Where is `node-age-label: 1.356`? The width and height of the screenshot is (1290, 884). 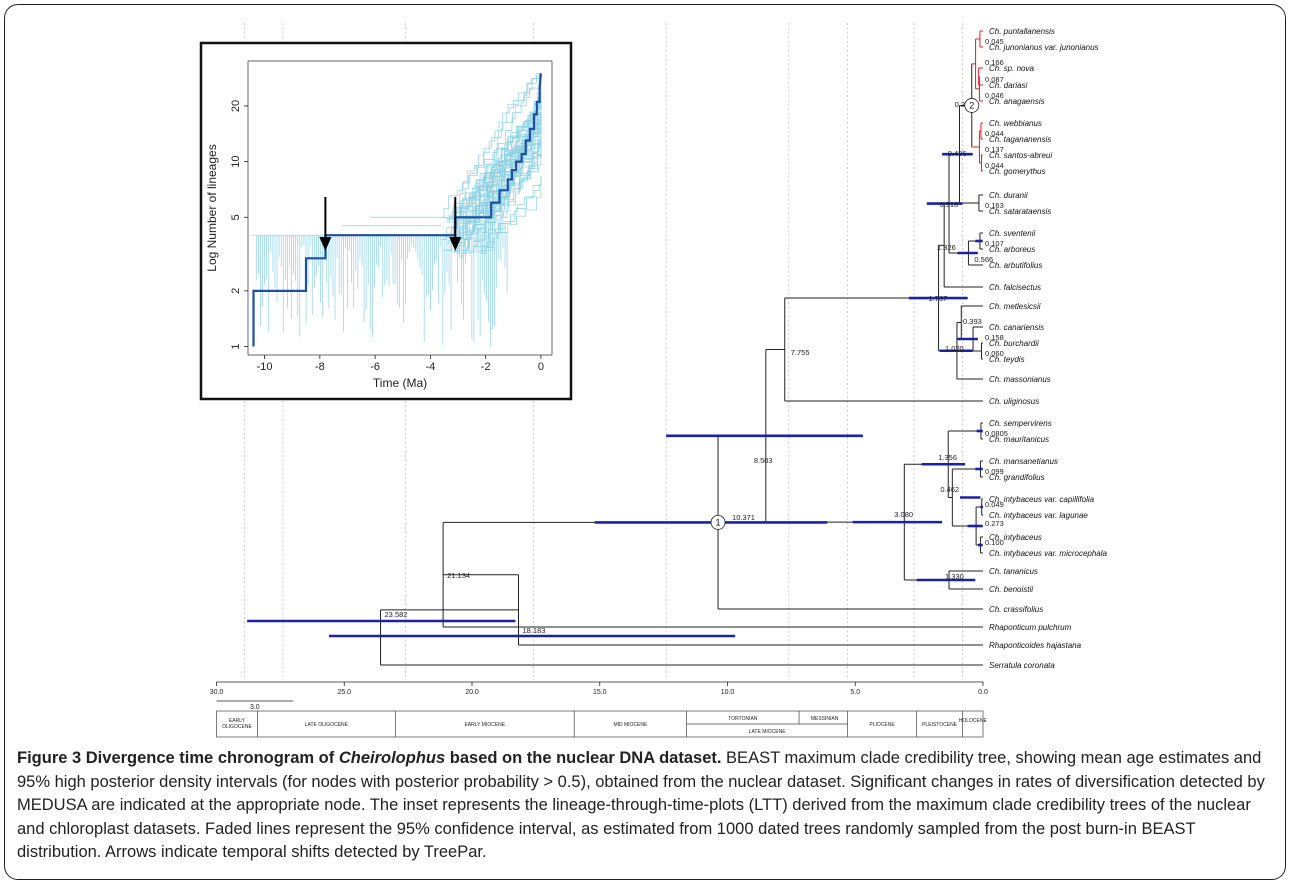
node-age-label: 1.356 is located at coordinates (947, 457).